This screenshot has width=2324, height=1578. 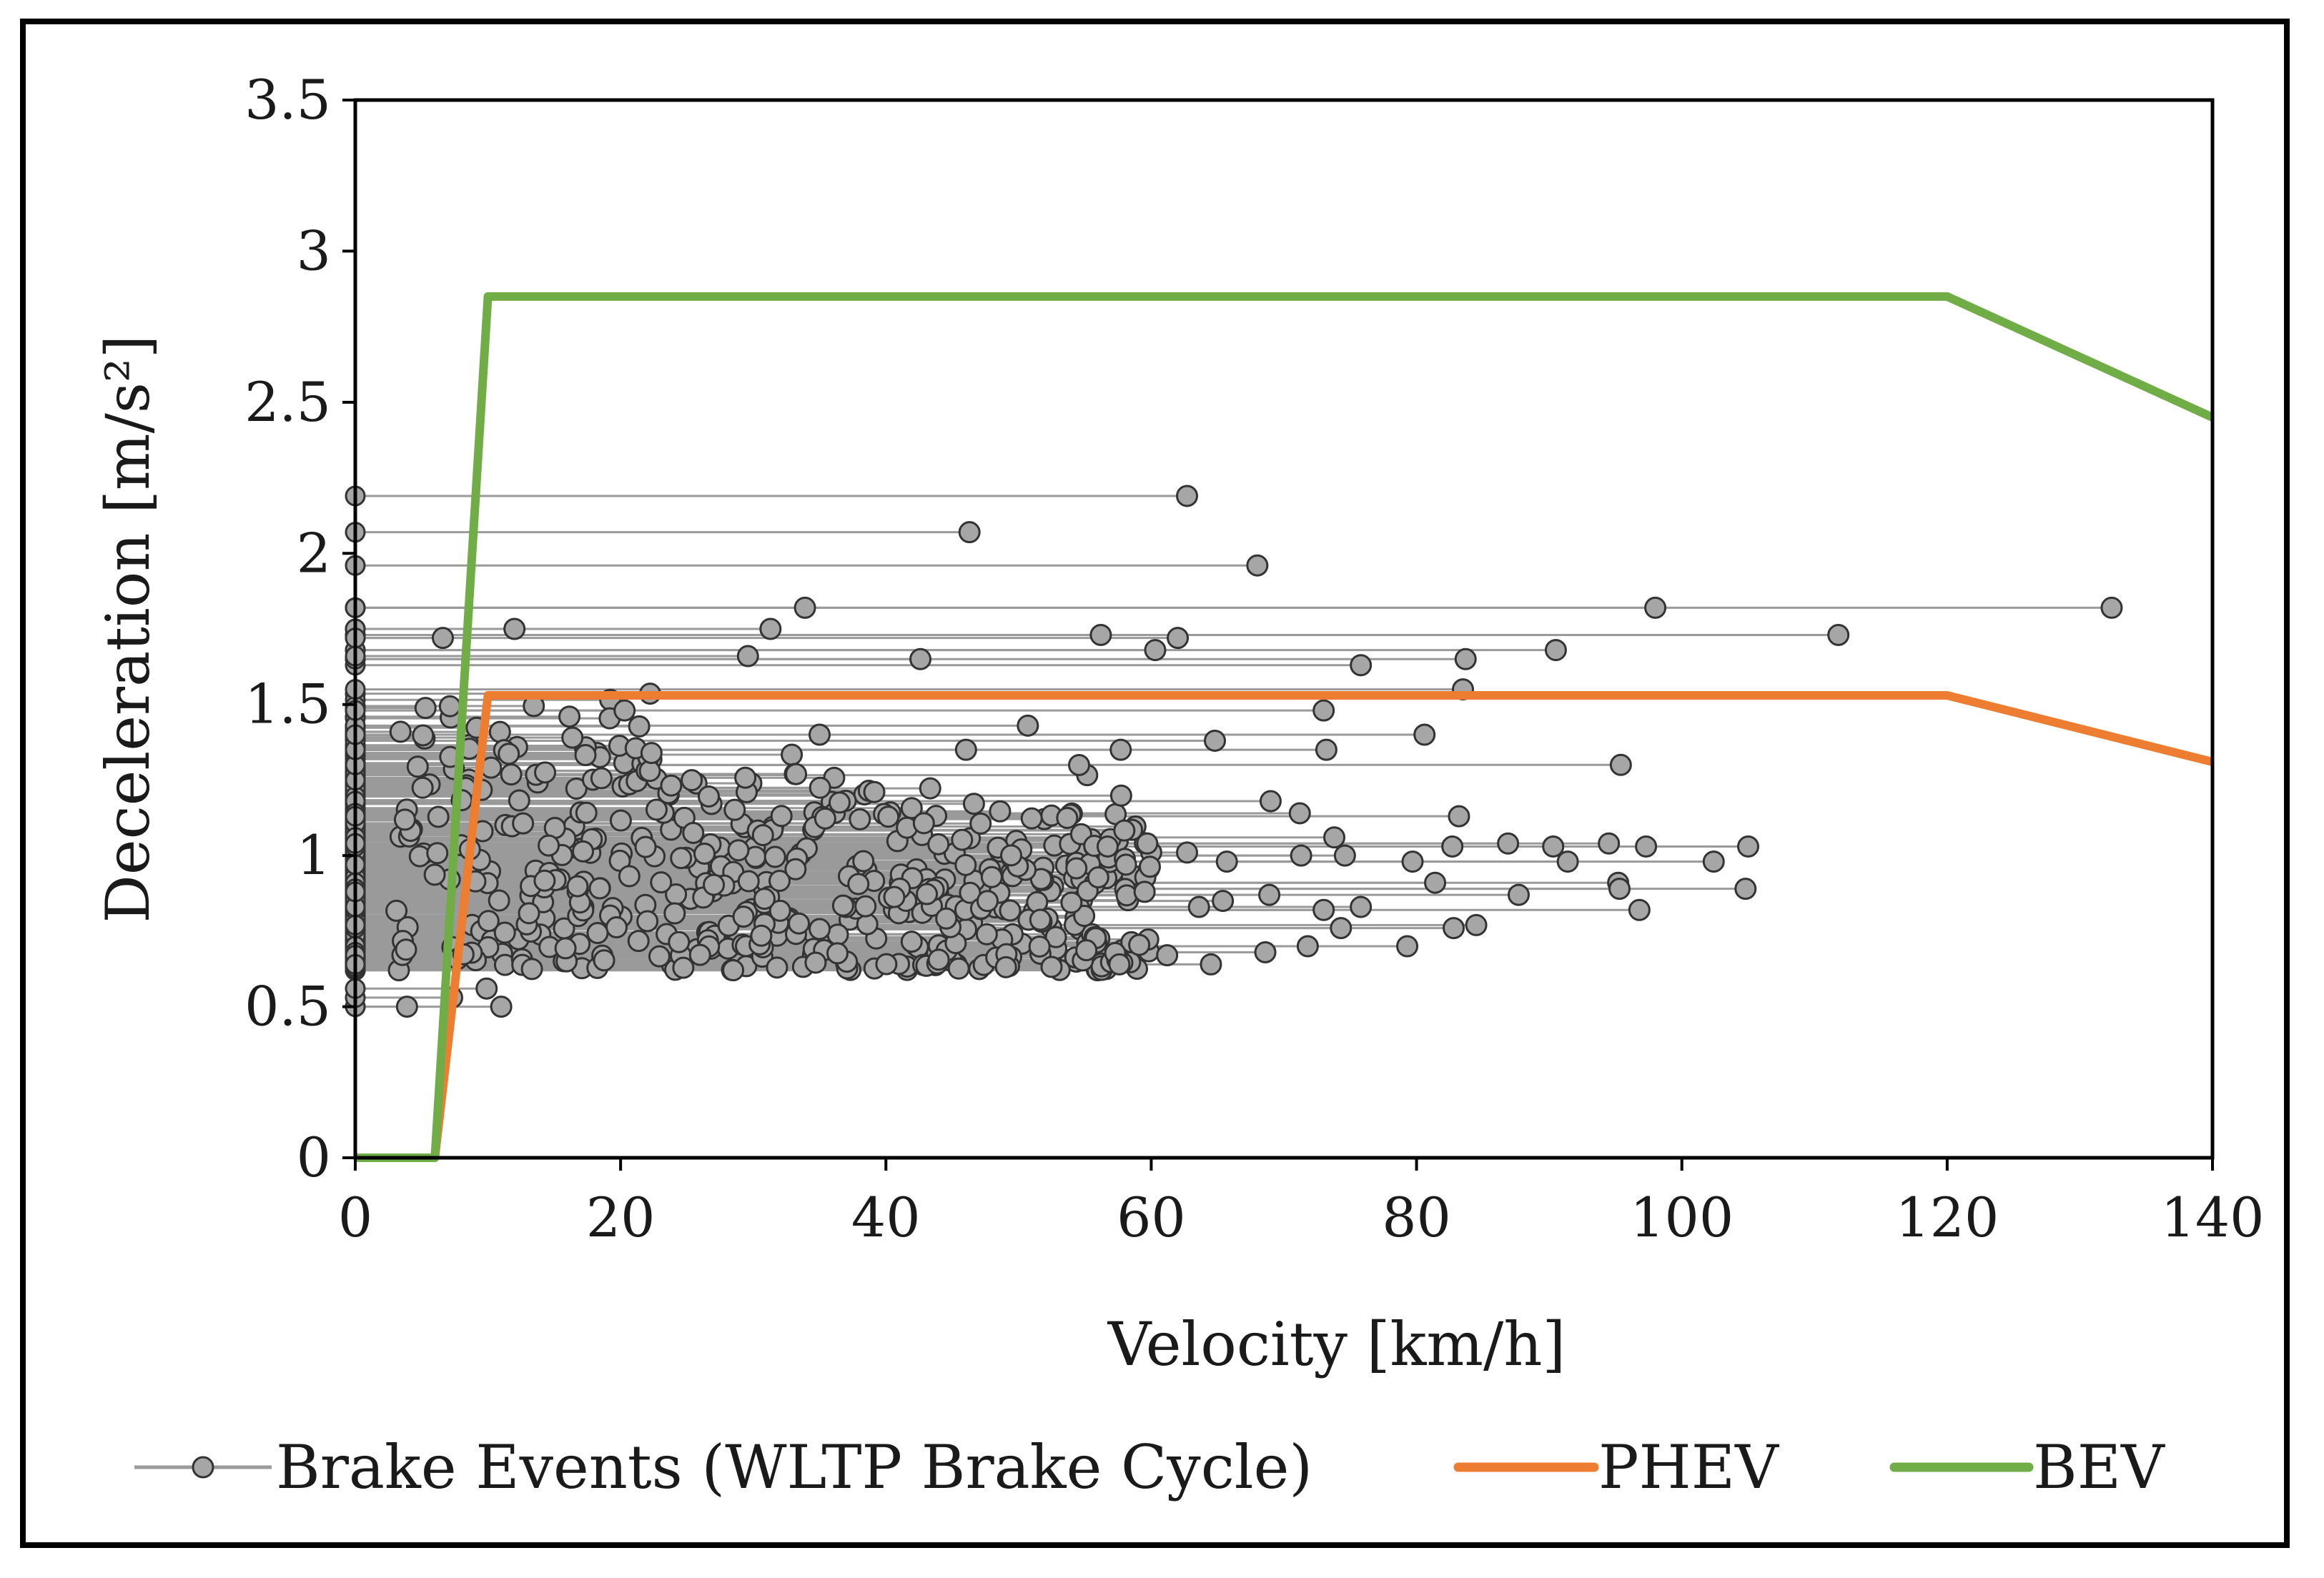 What do you see at coordinates (1416, 1217) in the screenshot?
I see `x-tick-label: 80` at bounding box center [1416, 1217].